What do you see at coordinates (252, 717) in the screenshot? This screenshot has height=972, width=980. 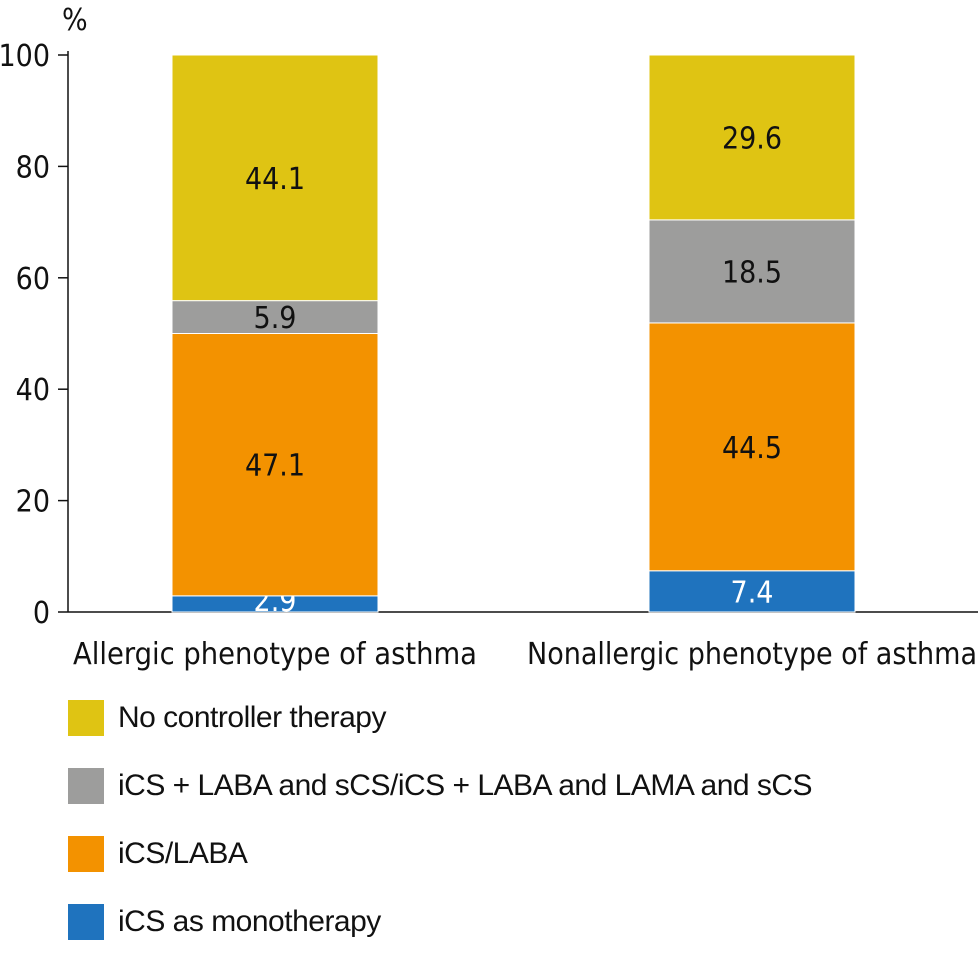 I see `legend-label: No controller therapy` at bounding box center [252, 717].